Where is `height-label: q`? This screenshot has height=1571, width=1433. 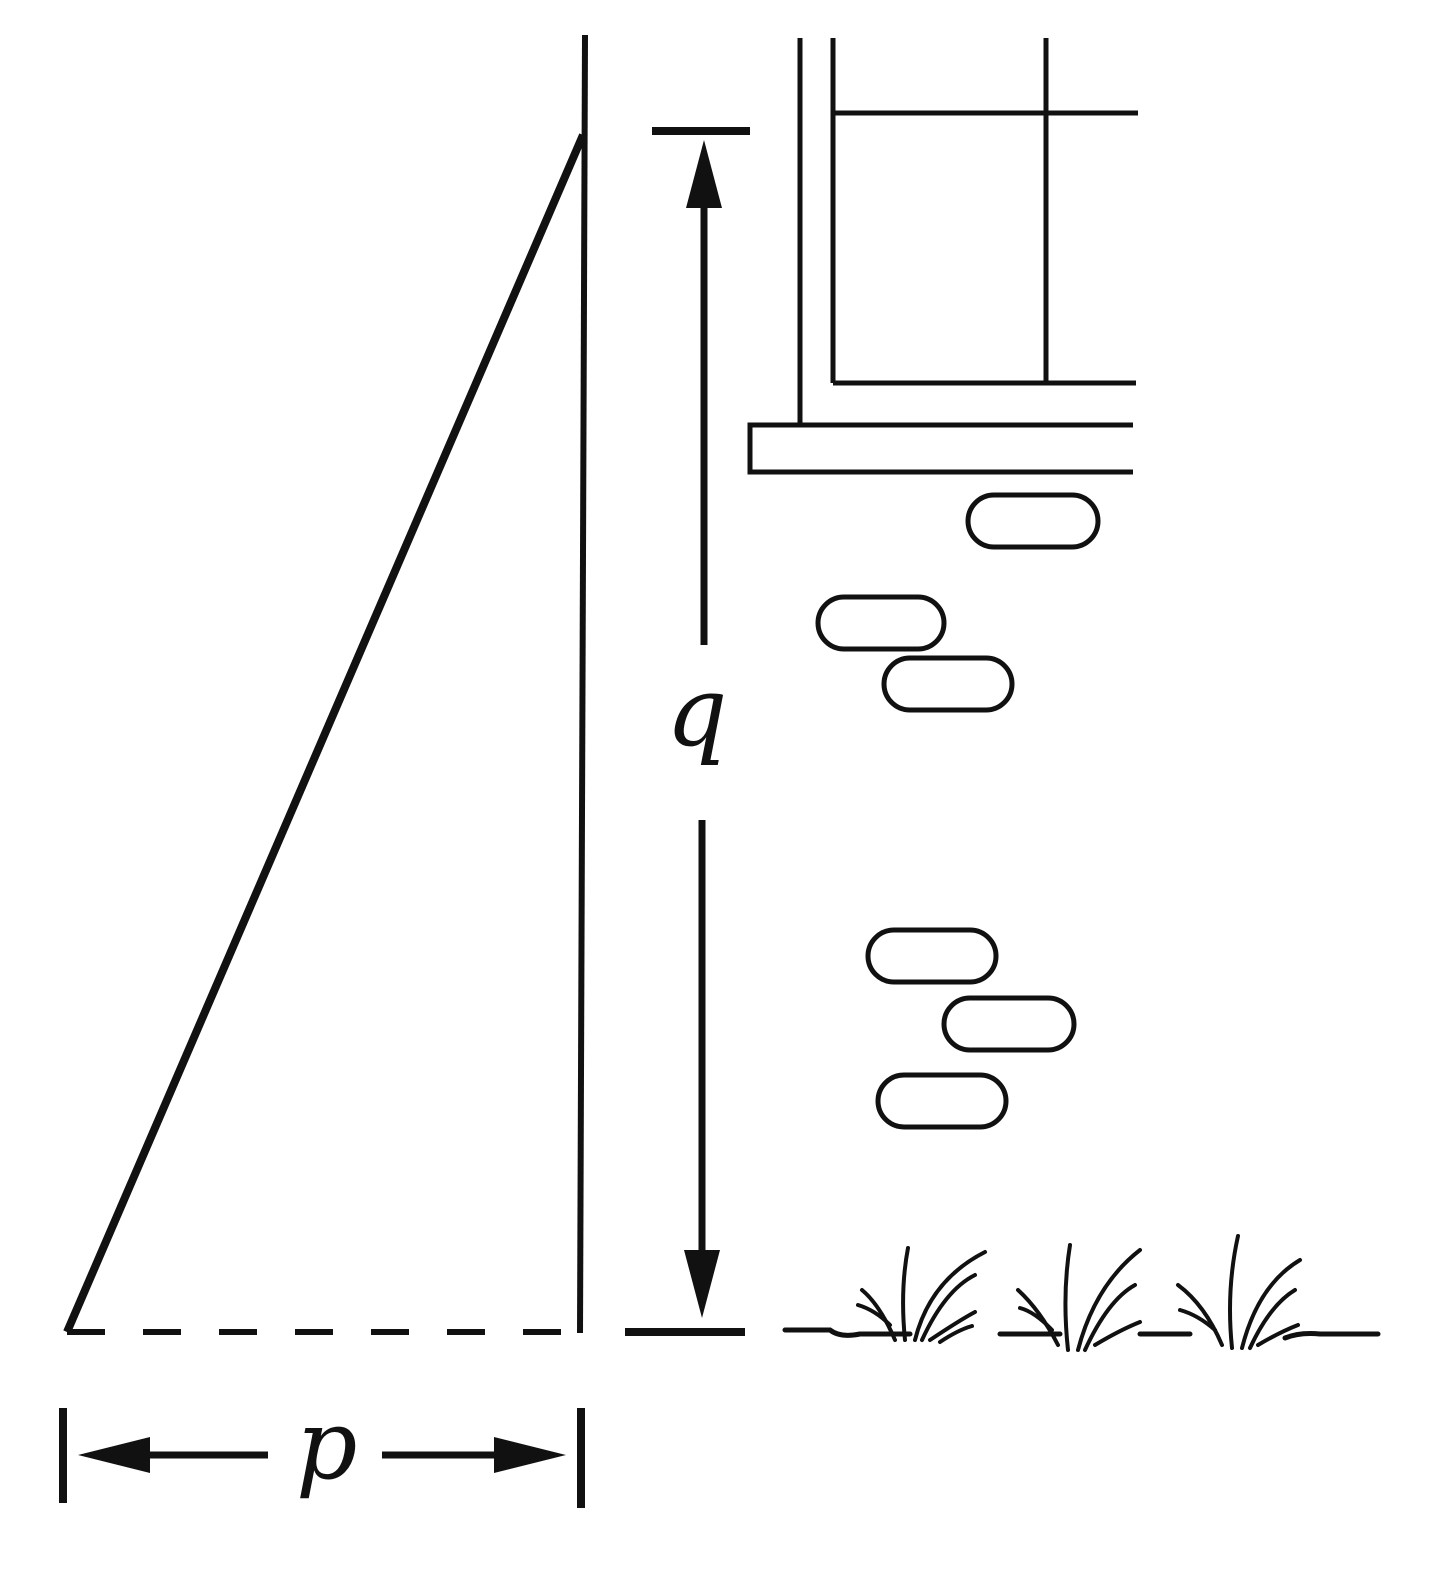 height-label: q is located at coordinates (696, 712).